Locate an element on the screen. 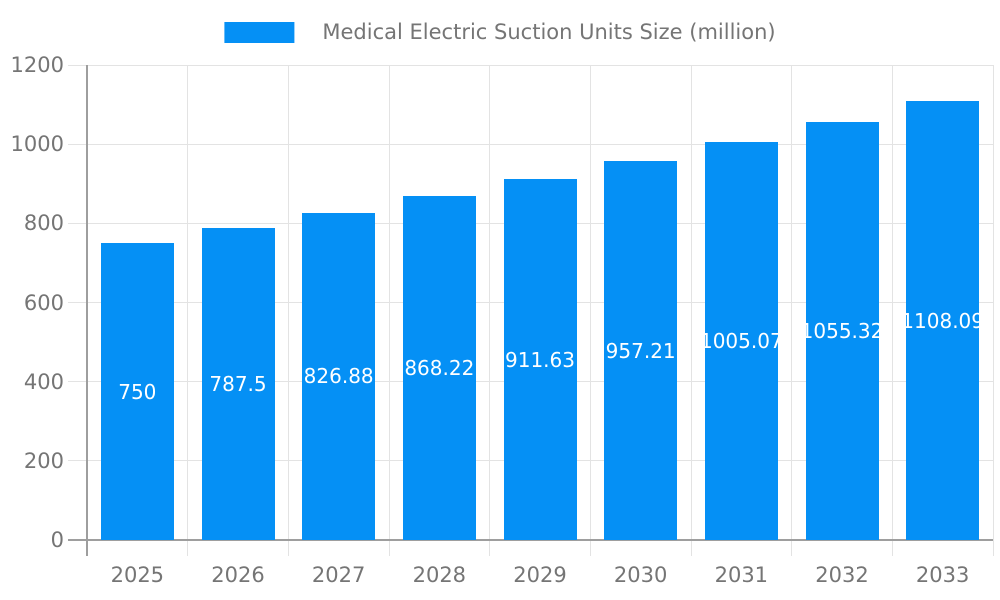 This screenshot has width=1000, height=600. x-axis-label: 2033 is located at coordinates (942, 575).